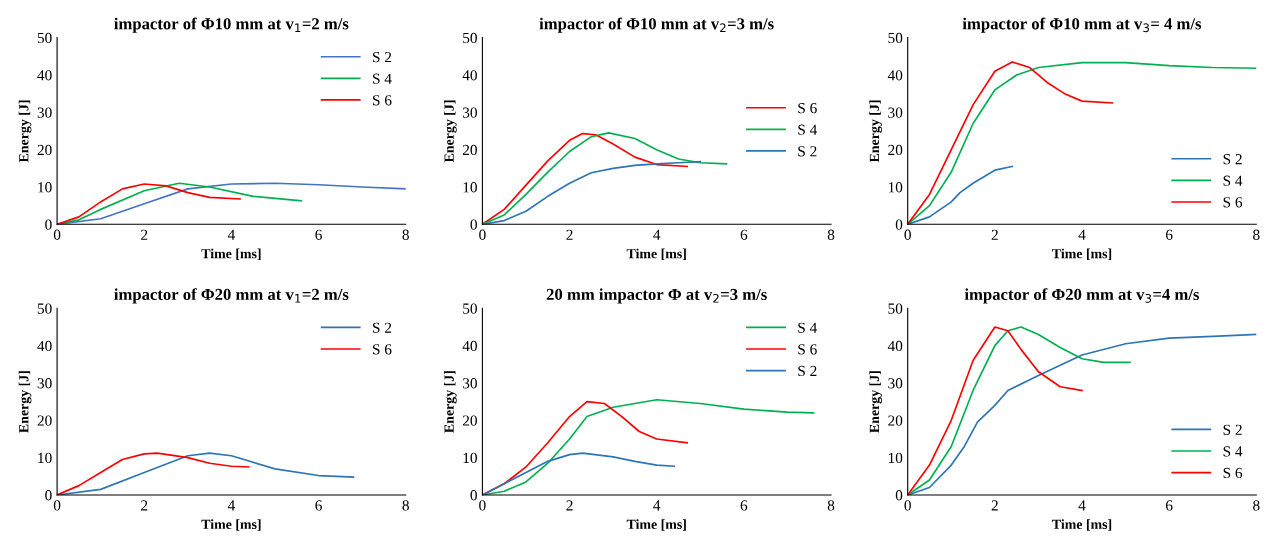  What do you see at coordinates (656, 25) in the screenshot?
I see `chart-title: impactor of Φ10 mm at v$_{2}$=3 m/s` at bounding box center [656, 25].